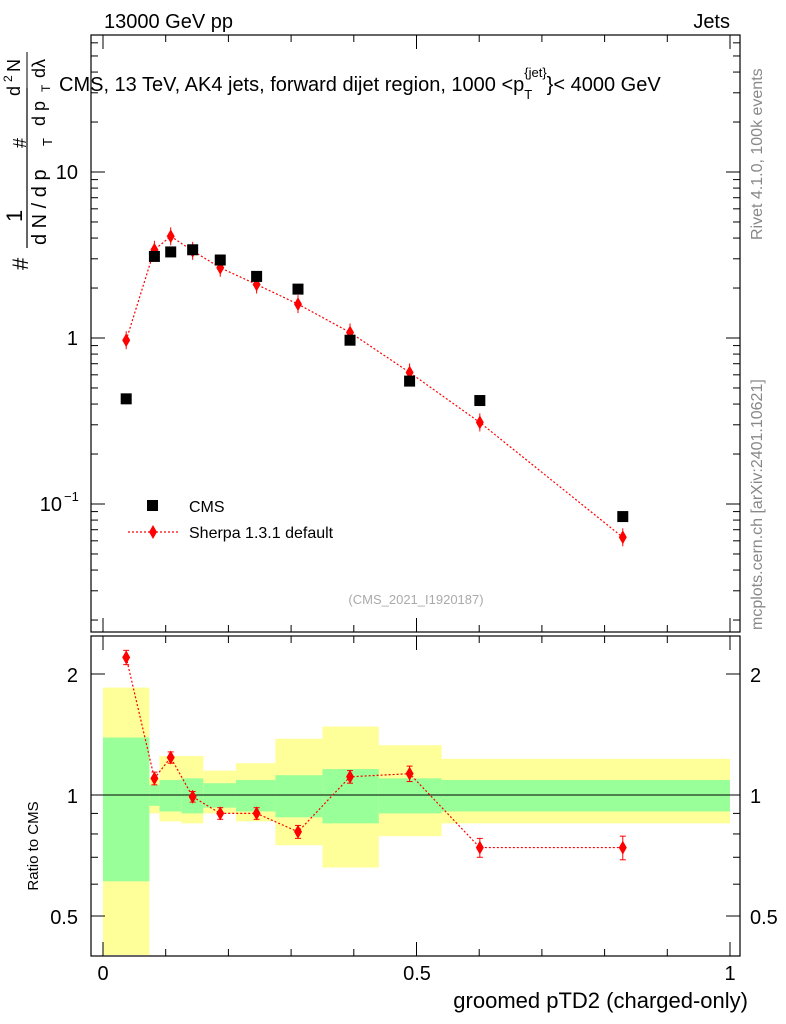 This screenshot has width=786, height=1024. I want to click on rivet-label: Rivet 4.1.0, 100k events, so click(757, 154).